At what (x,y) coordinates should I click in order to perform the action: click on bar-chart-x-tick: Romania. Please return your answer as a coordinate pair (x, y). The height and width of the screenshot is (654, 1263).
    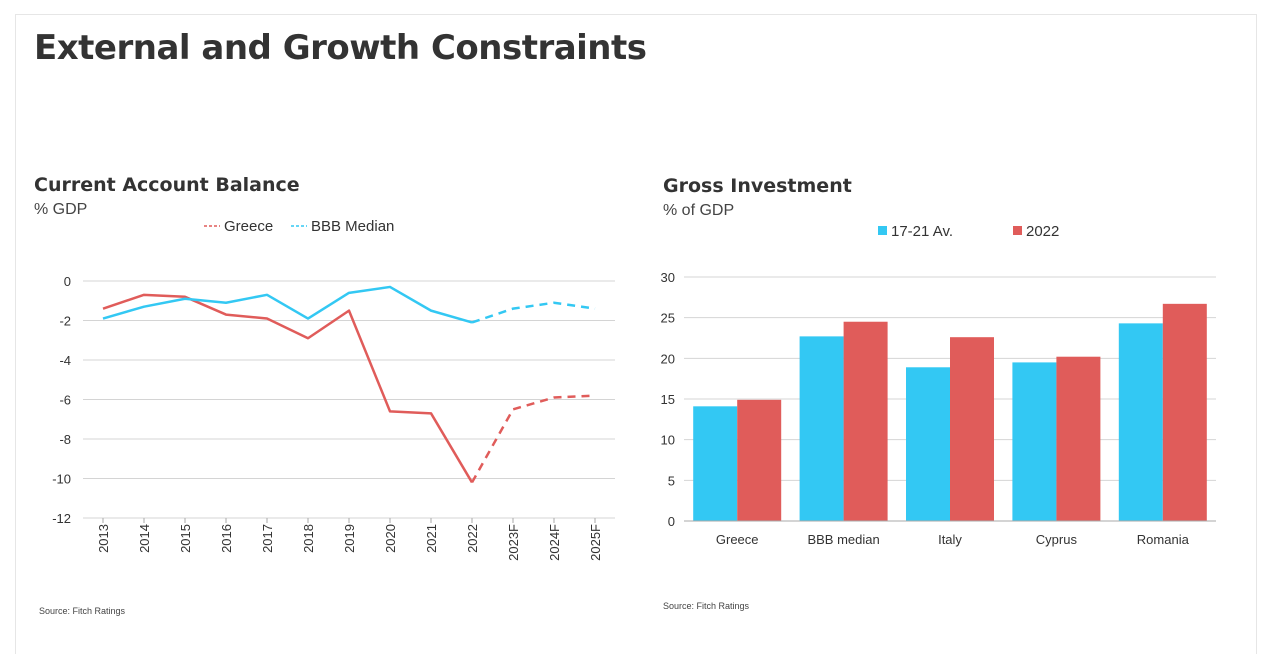
    Looking at the image, I should click on (1163, 539).